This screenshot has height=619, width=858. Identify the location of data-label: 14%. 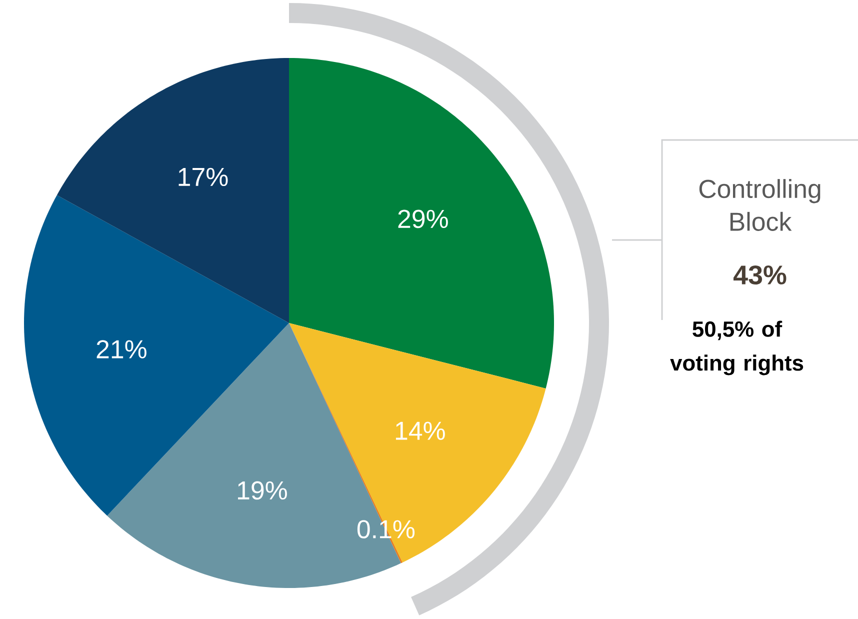
(420, 431).